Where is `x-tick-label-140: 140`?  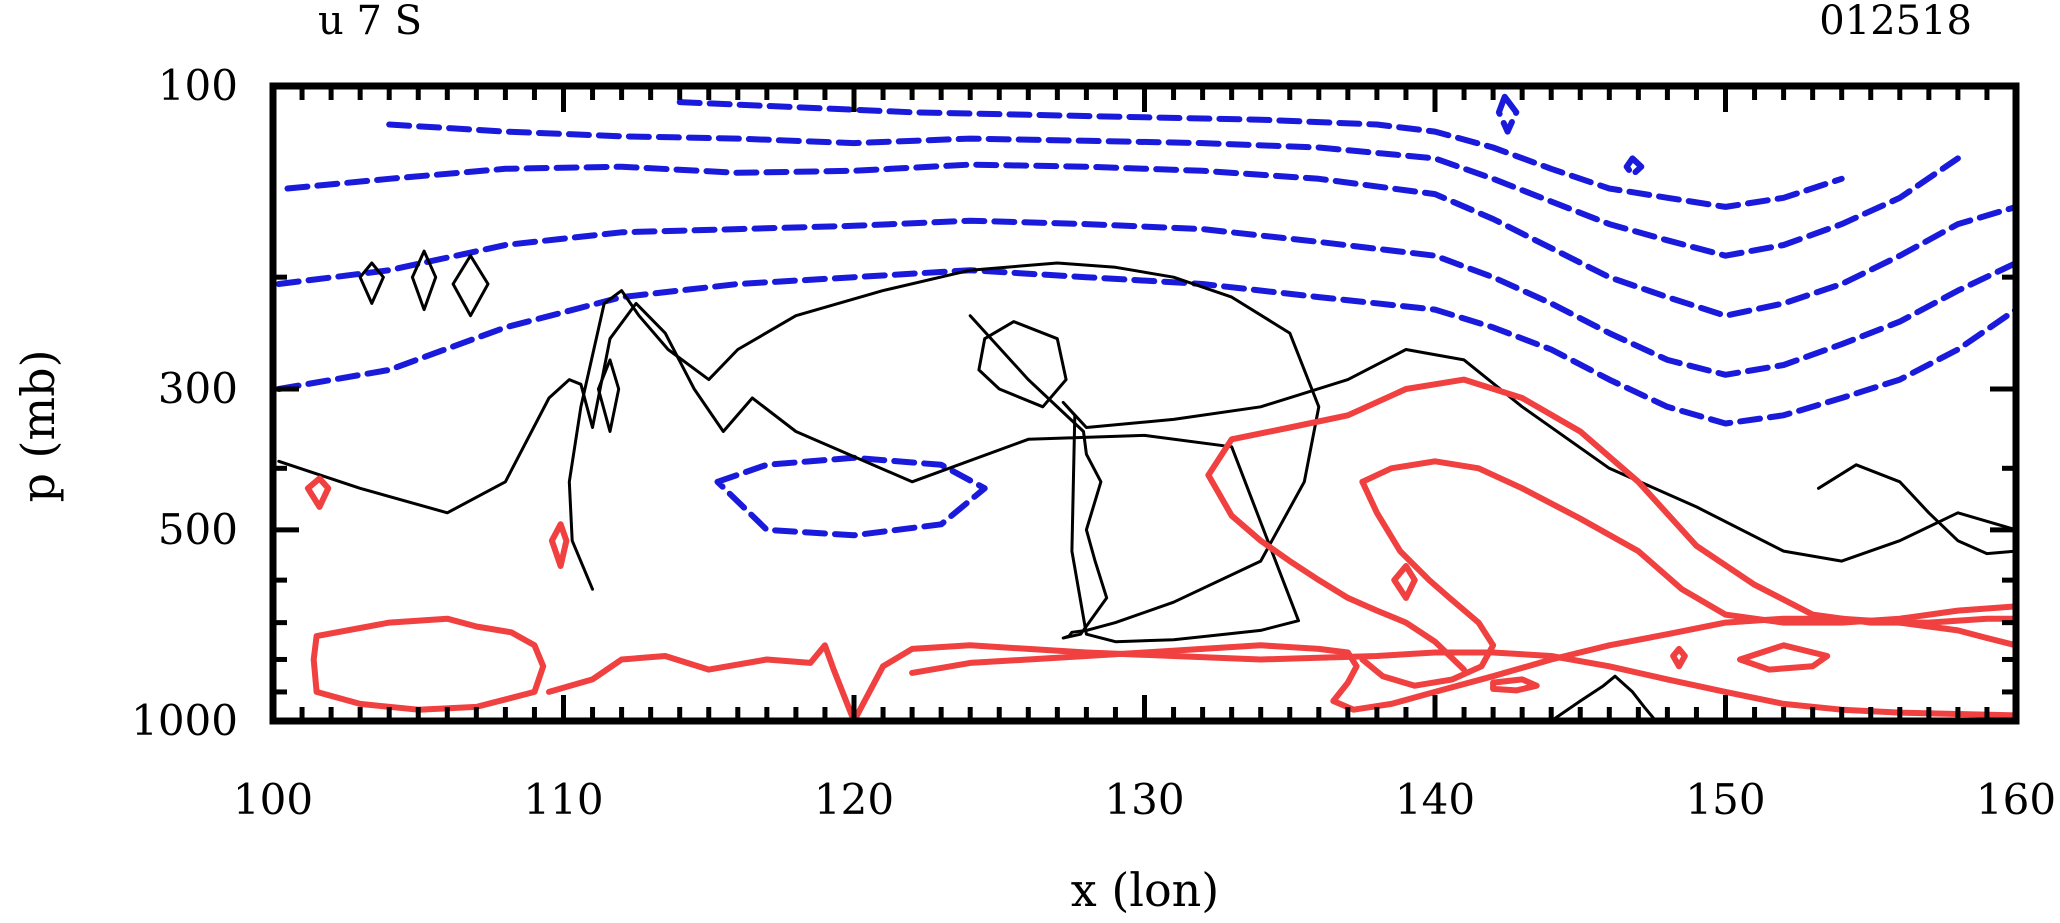
x-tick-label-140: 140 is located at coordinates (1435, 799).